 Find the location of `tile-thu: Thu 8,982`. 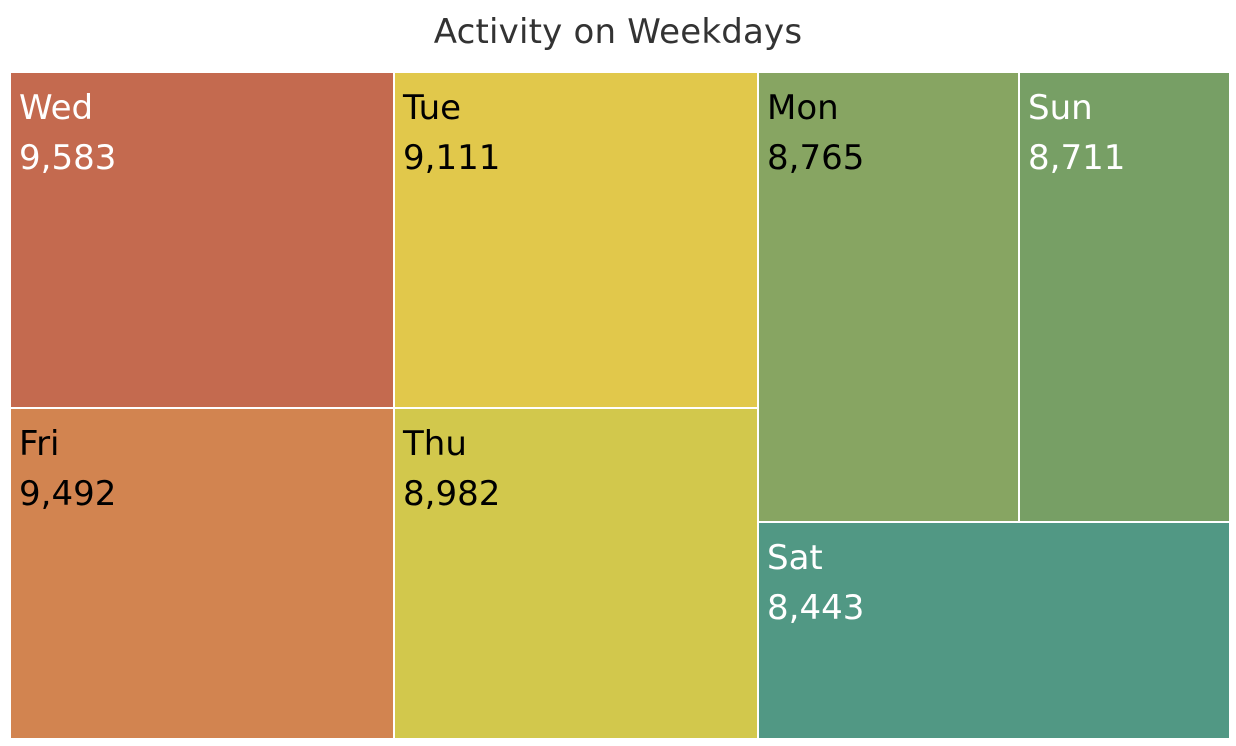

tile-thu: Thu 8,982 is located at coordinates (576, 573).